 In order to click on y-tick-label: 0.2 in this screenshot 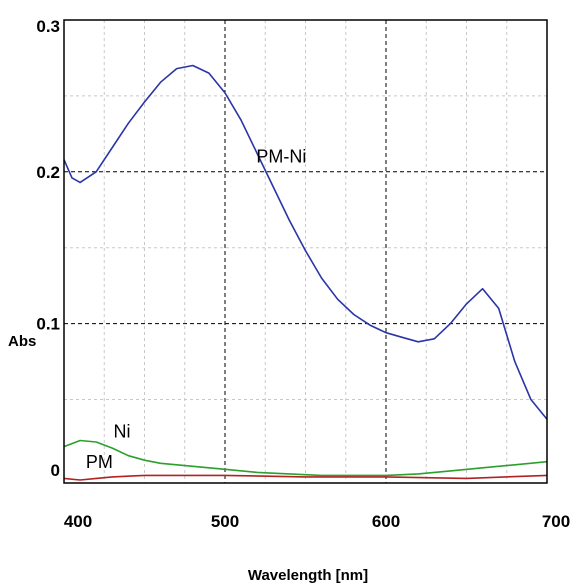, I will do `click(48, 172)`.